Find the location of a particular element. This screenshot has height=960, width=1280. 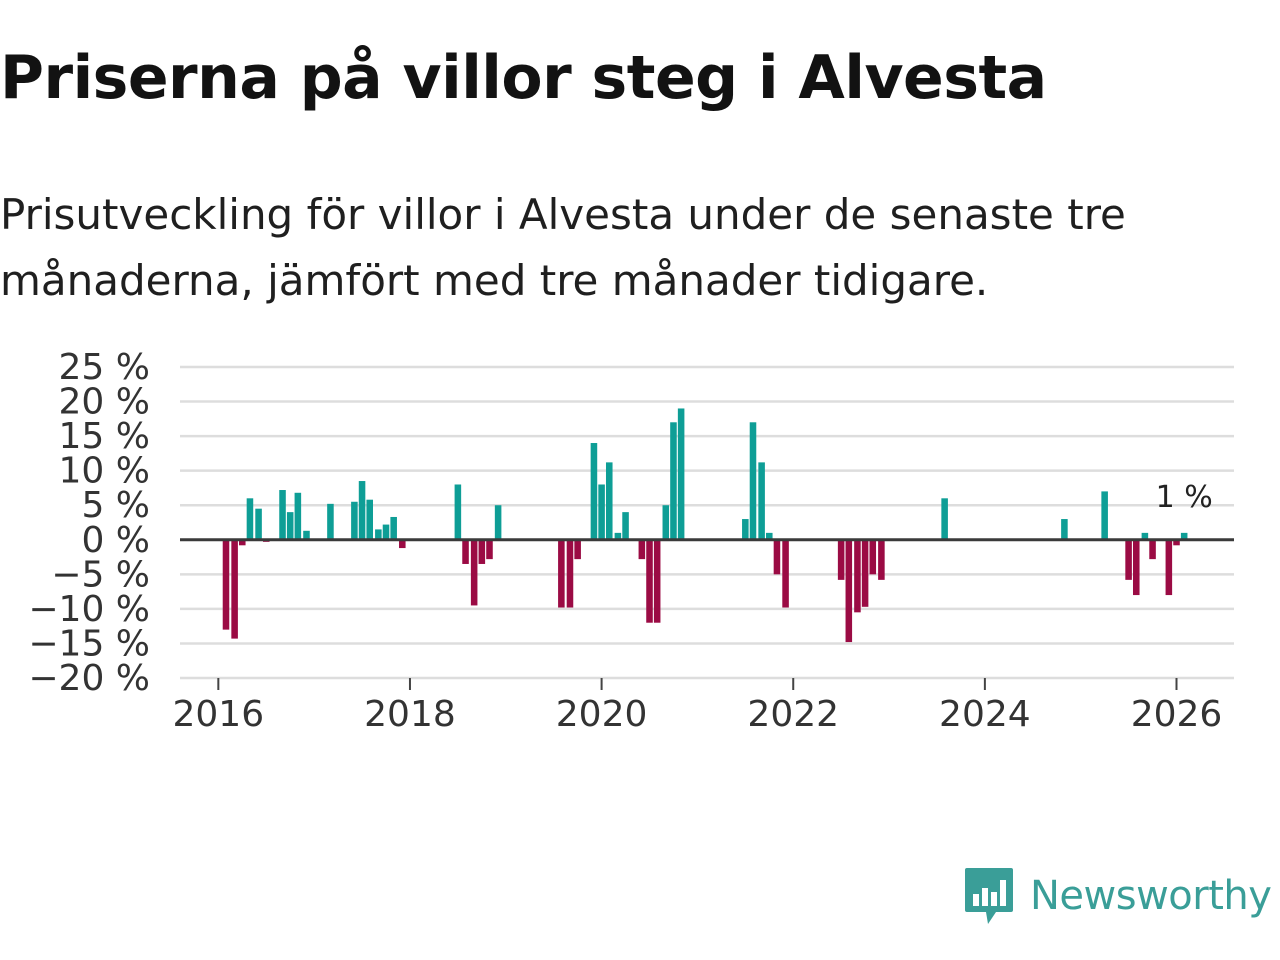

x-tick-label: 2018 is located at coordinates (410, 714).